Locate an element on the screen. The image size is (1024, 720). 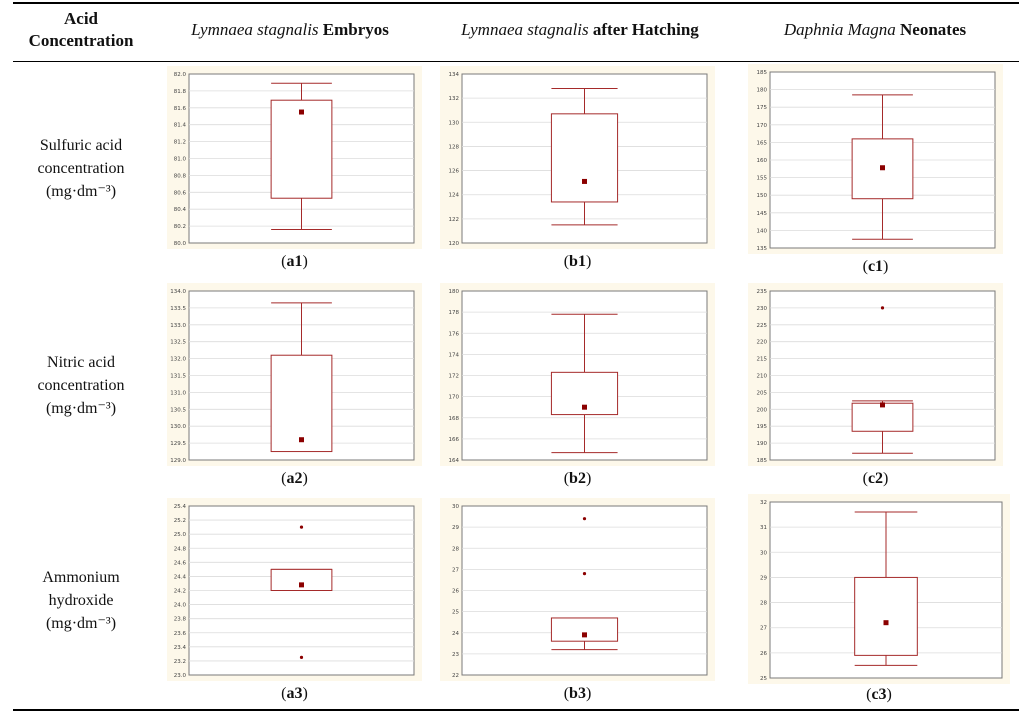
y-tick-label: 23.6 is located at coordinates (180, 634).